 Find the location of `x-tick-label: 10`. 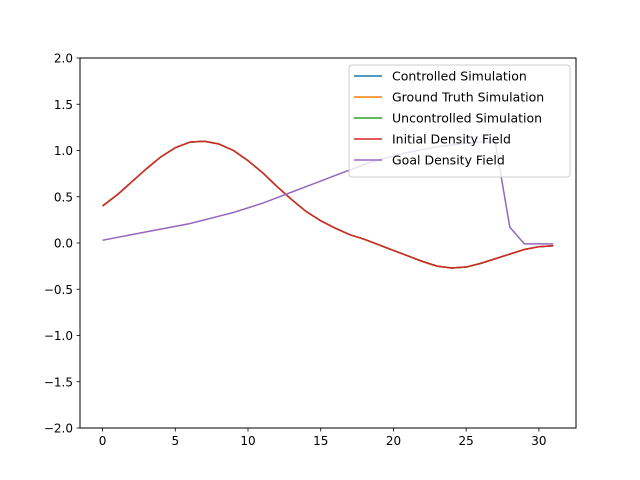

x-tick-label: 10 is located at coordinates (247, 441).